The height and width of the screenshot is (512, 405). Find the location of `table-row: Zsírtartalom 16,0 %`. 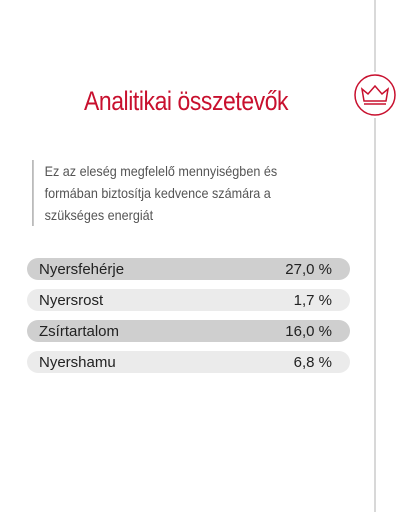

table-row: Zsírtartalom 16,0 % is located at coordinates (188, 331).